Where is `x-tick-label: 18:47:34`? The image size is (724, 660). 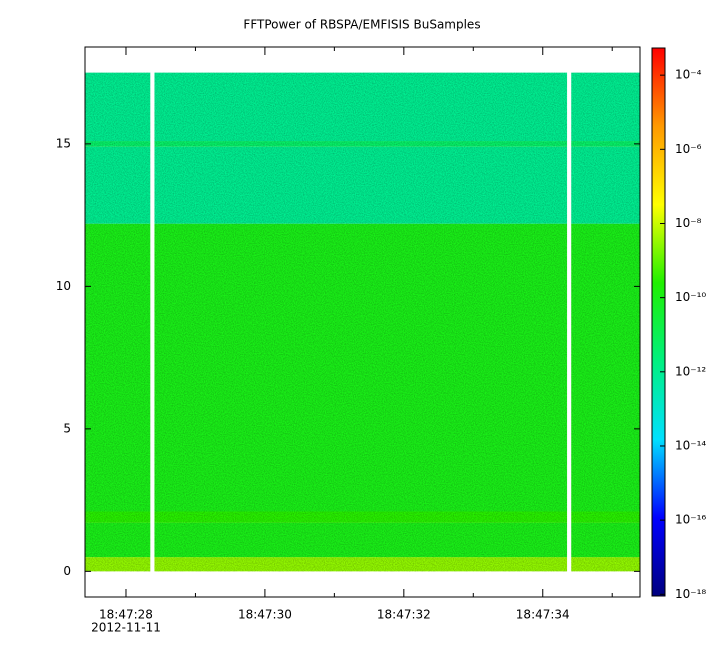 x-tick-label: 18:47:34 is located at coordinates (543, 615).